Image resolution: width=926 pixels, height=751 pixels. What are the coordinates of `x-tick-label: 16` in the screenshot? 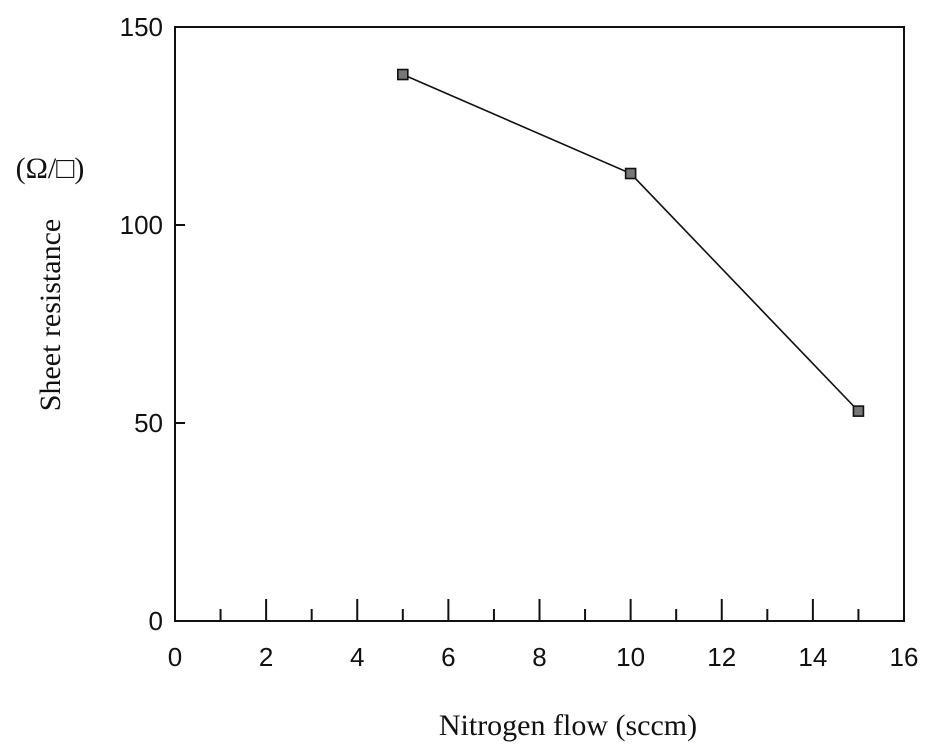 It's located at (904, 657).